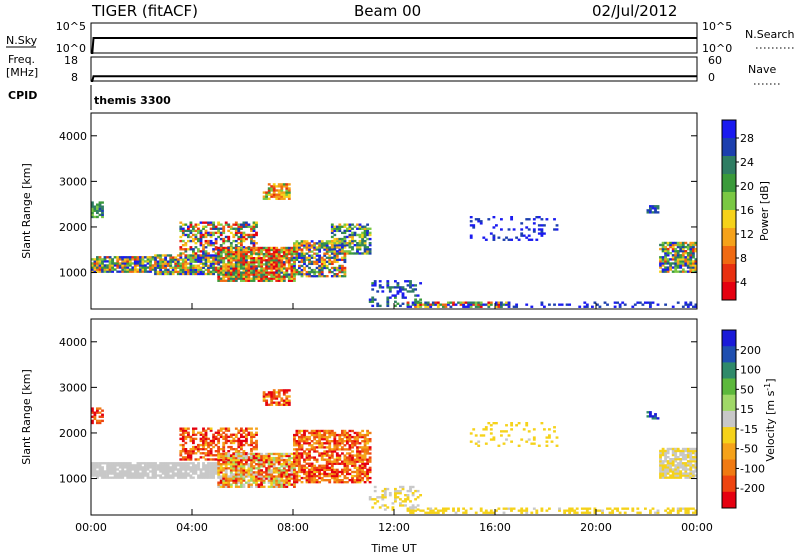 This screenshot has height=554, width=800. What do you see at coordinates (393, 69) in the screenshot?
I see `freq-panel: Freq. [MHz] 18 8 60 0 Nave` at bounding box center [393, 69].